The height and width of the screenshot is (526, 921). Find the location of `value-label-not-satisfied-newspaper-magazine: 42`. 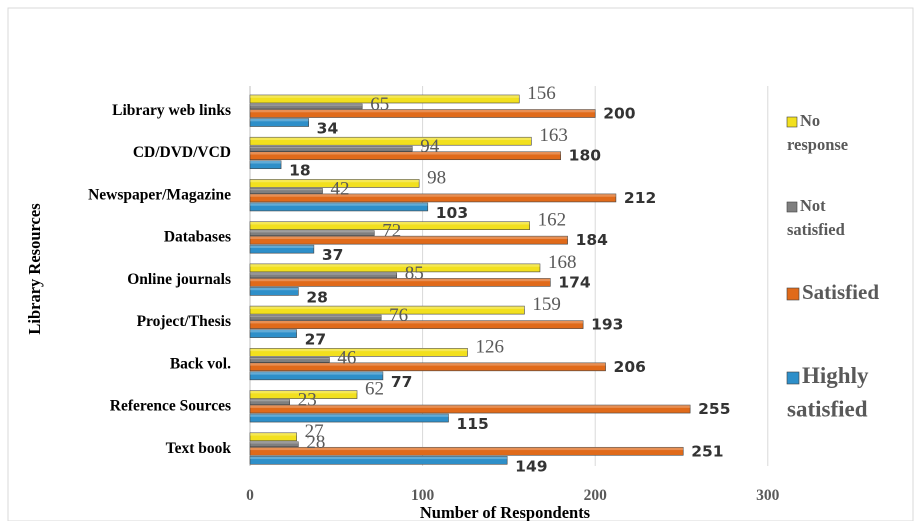

value-label-not-satisfied-newspaper-magazine: 42 is located at coordinates (339, 188).